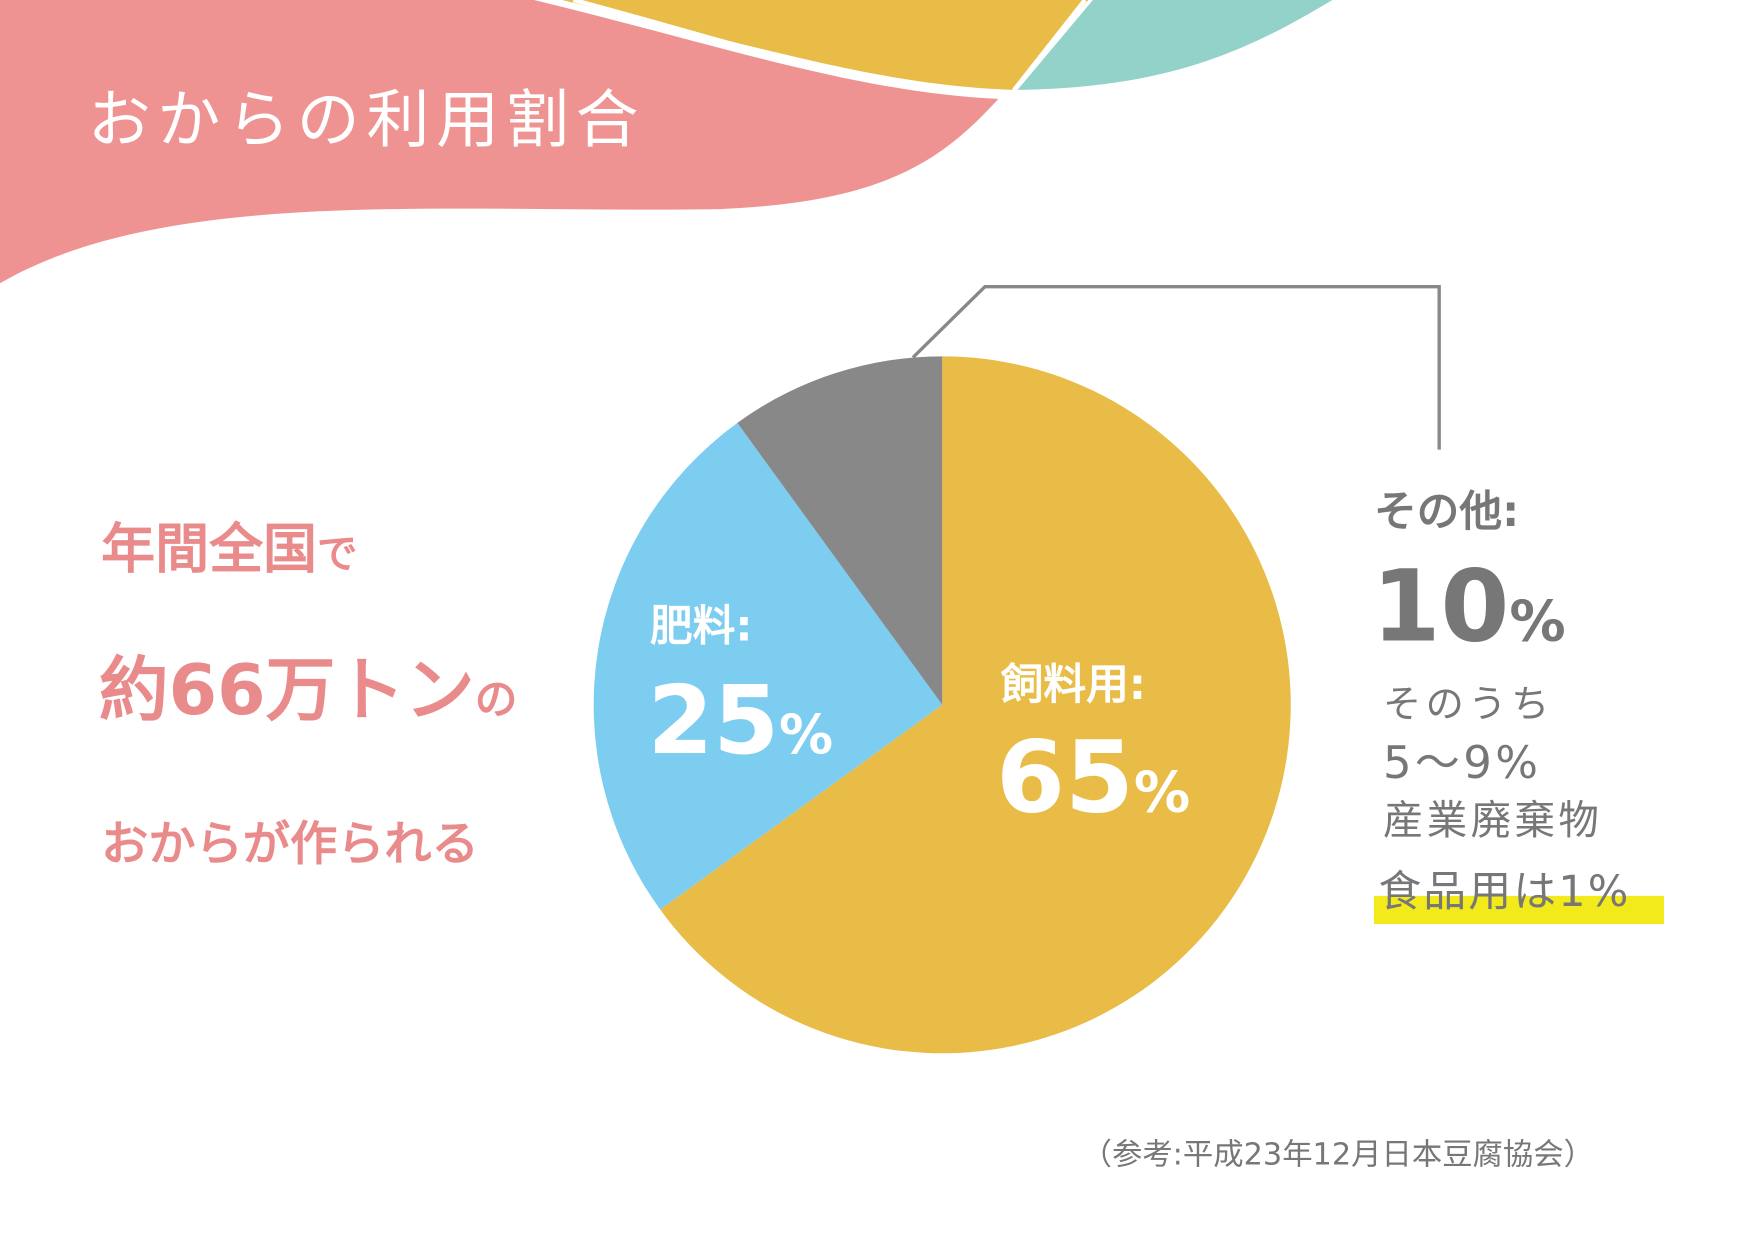 This screenshot has height=1241, width=1754. What do you see at coordinates (1519, 910) in the screenshot?
I see `highlight-bar` at bounding box center [1519, 910].